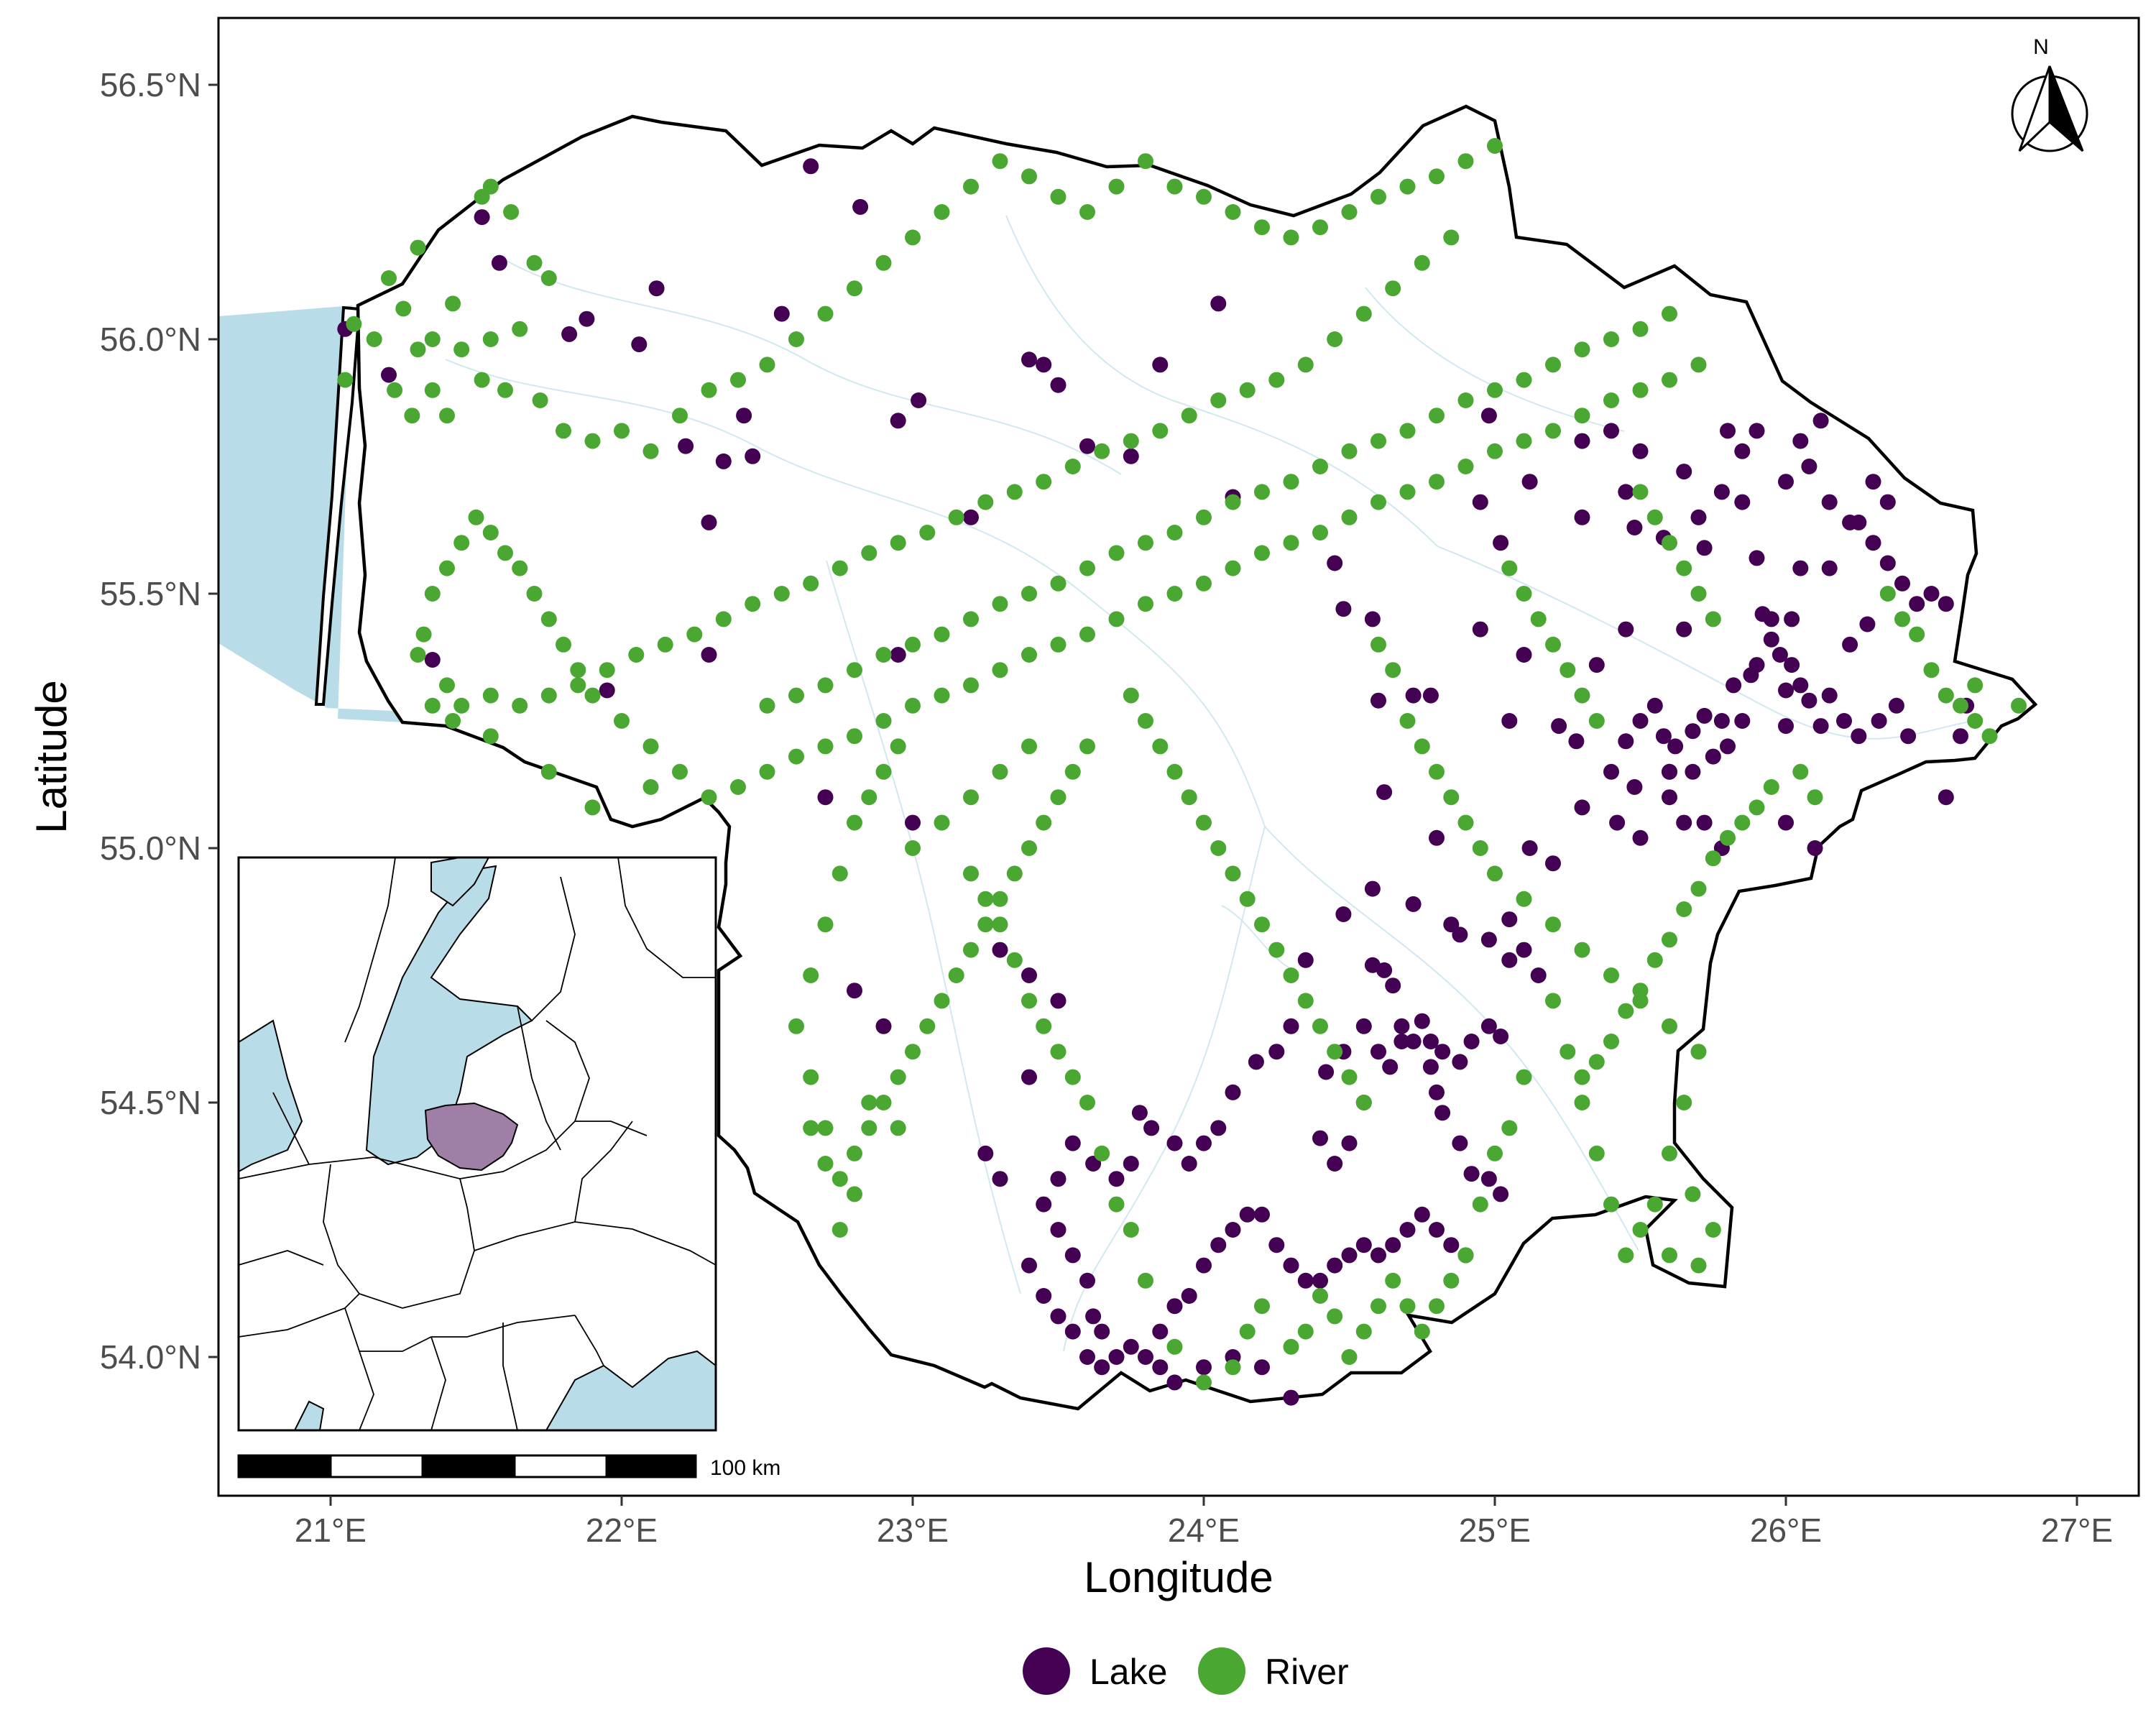 The image size is (2156, 1725). I want to click on legend: Lake River, so click(1186, 1671).